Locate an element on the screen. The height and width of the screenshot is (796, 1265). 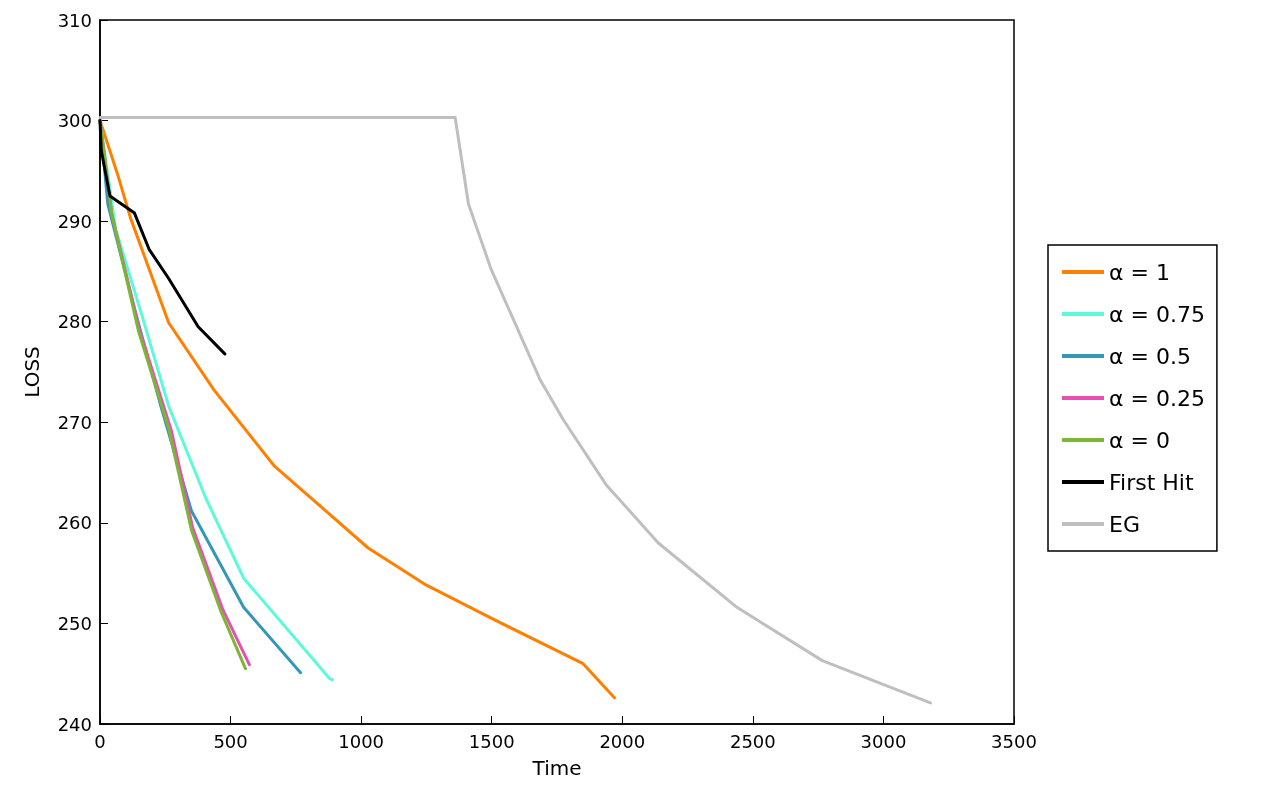
x-tick-label: 3500 is located at coordinates (1014, 741).